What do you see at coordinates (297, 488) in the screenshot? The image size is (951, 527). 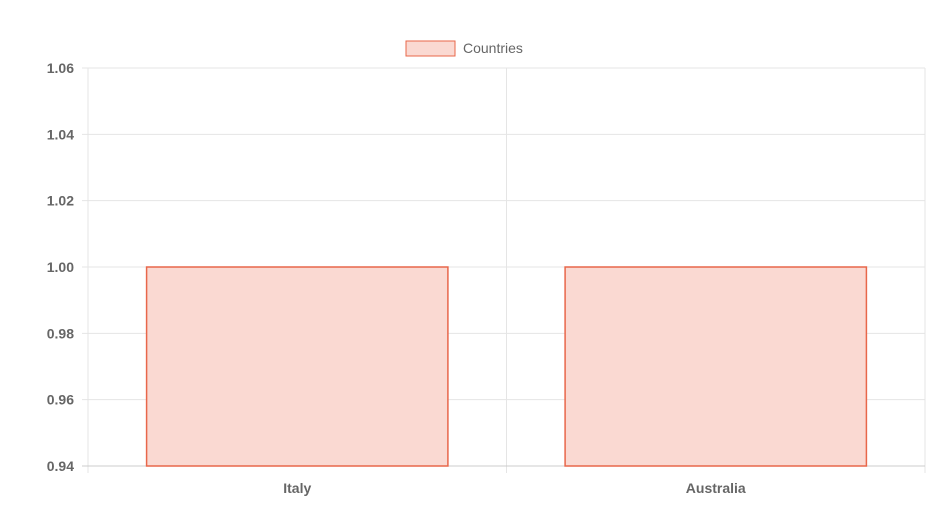 I see `x-tick-label: Italy` at bounding box center [297, 488].